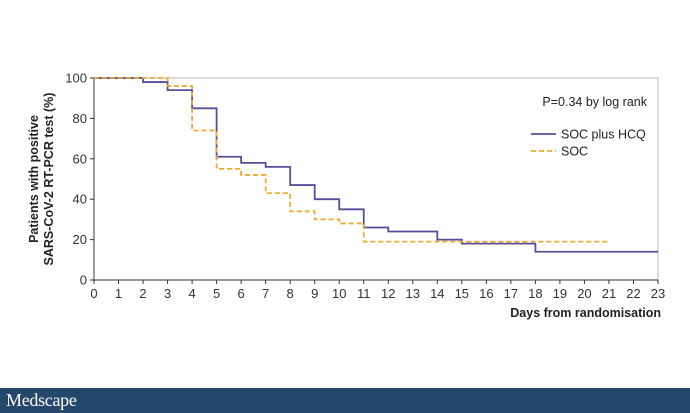  Describe the element at coordinates (588, 143) in the screenshot. I see `legend: SOC plus HCQ SOC` at that location.